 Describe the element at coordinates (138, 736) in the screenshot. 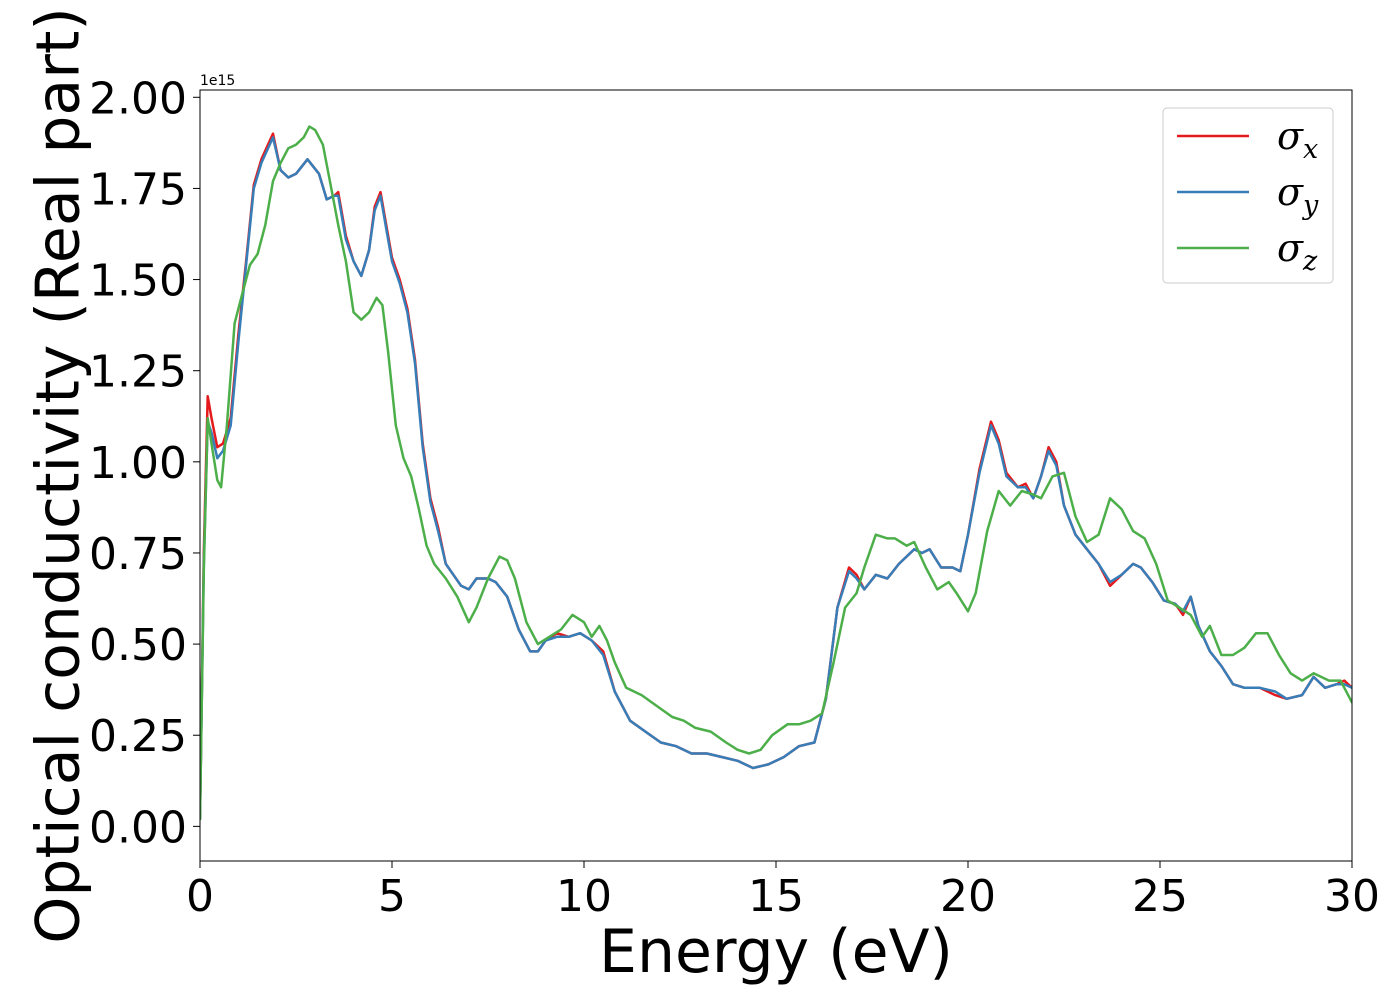

I see `y-tick-label: 0.25` at that location.